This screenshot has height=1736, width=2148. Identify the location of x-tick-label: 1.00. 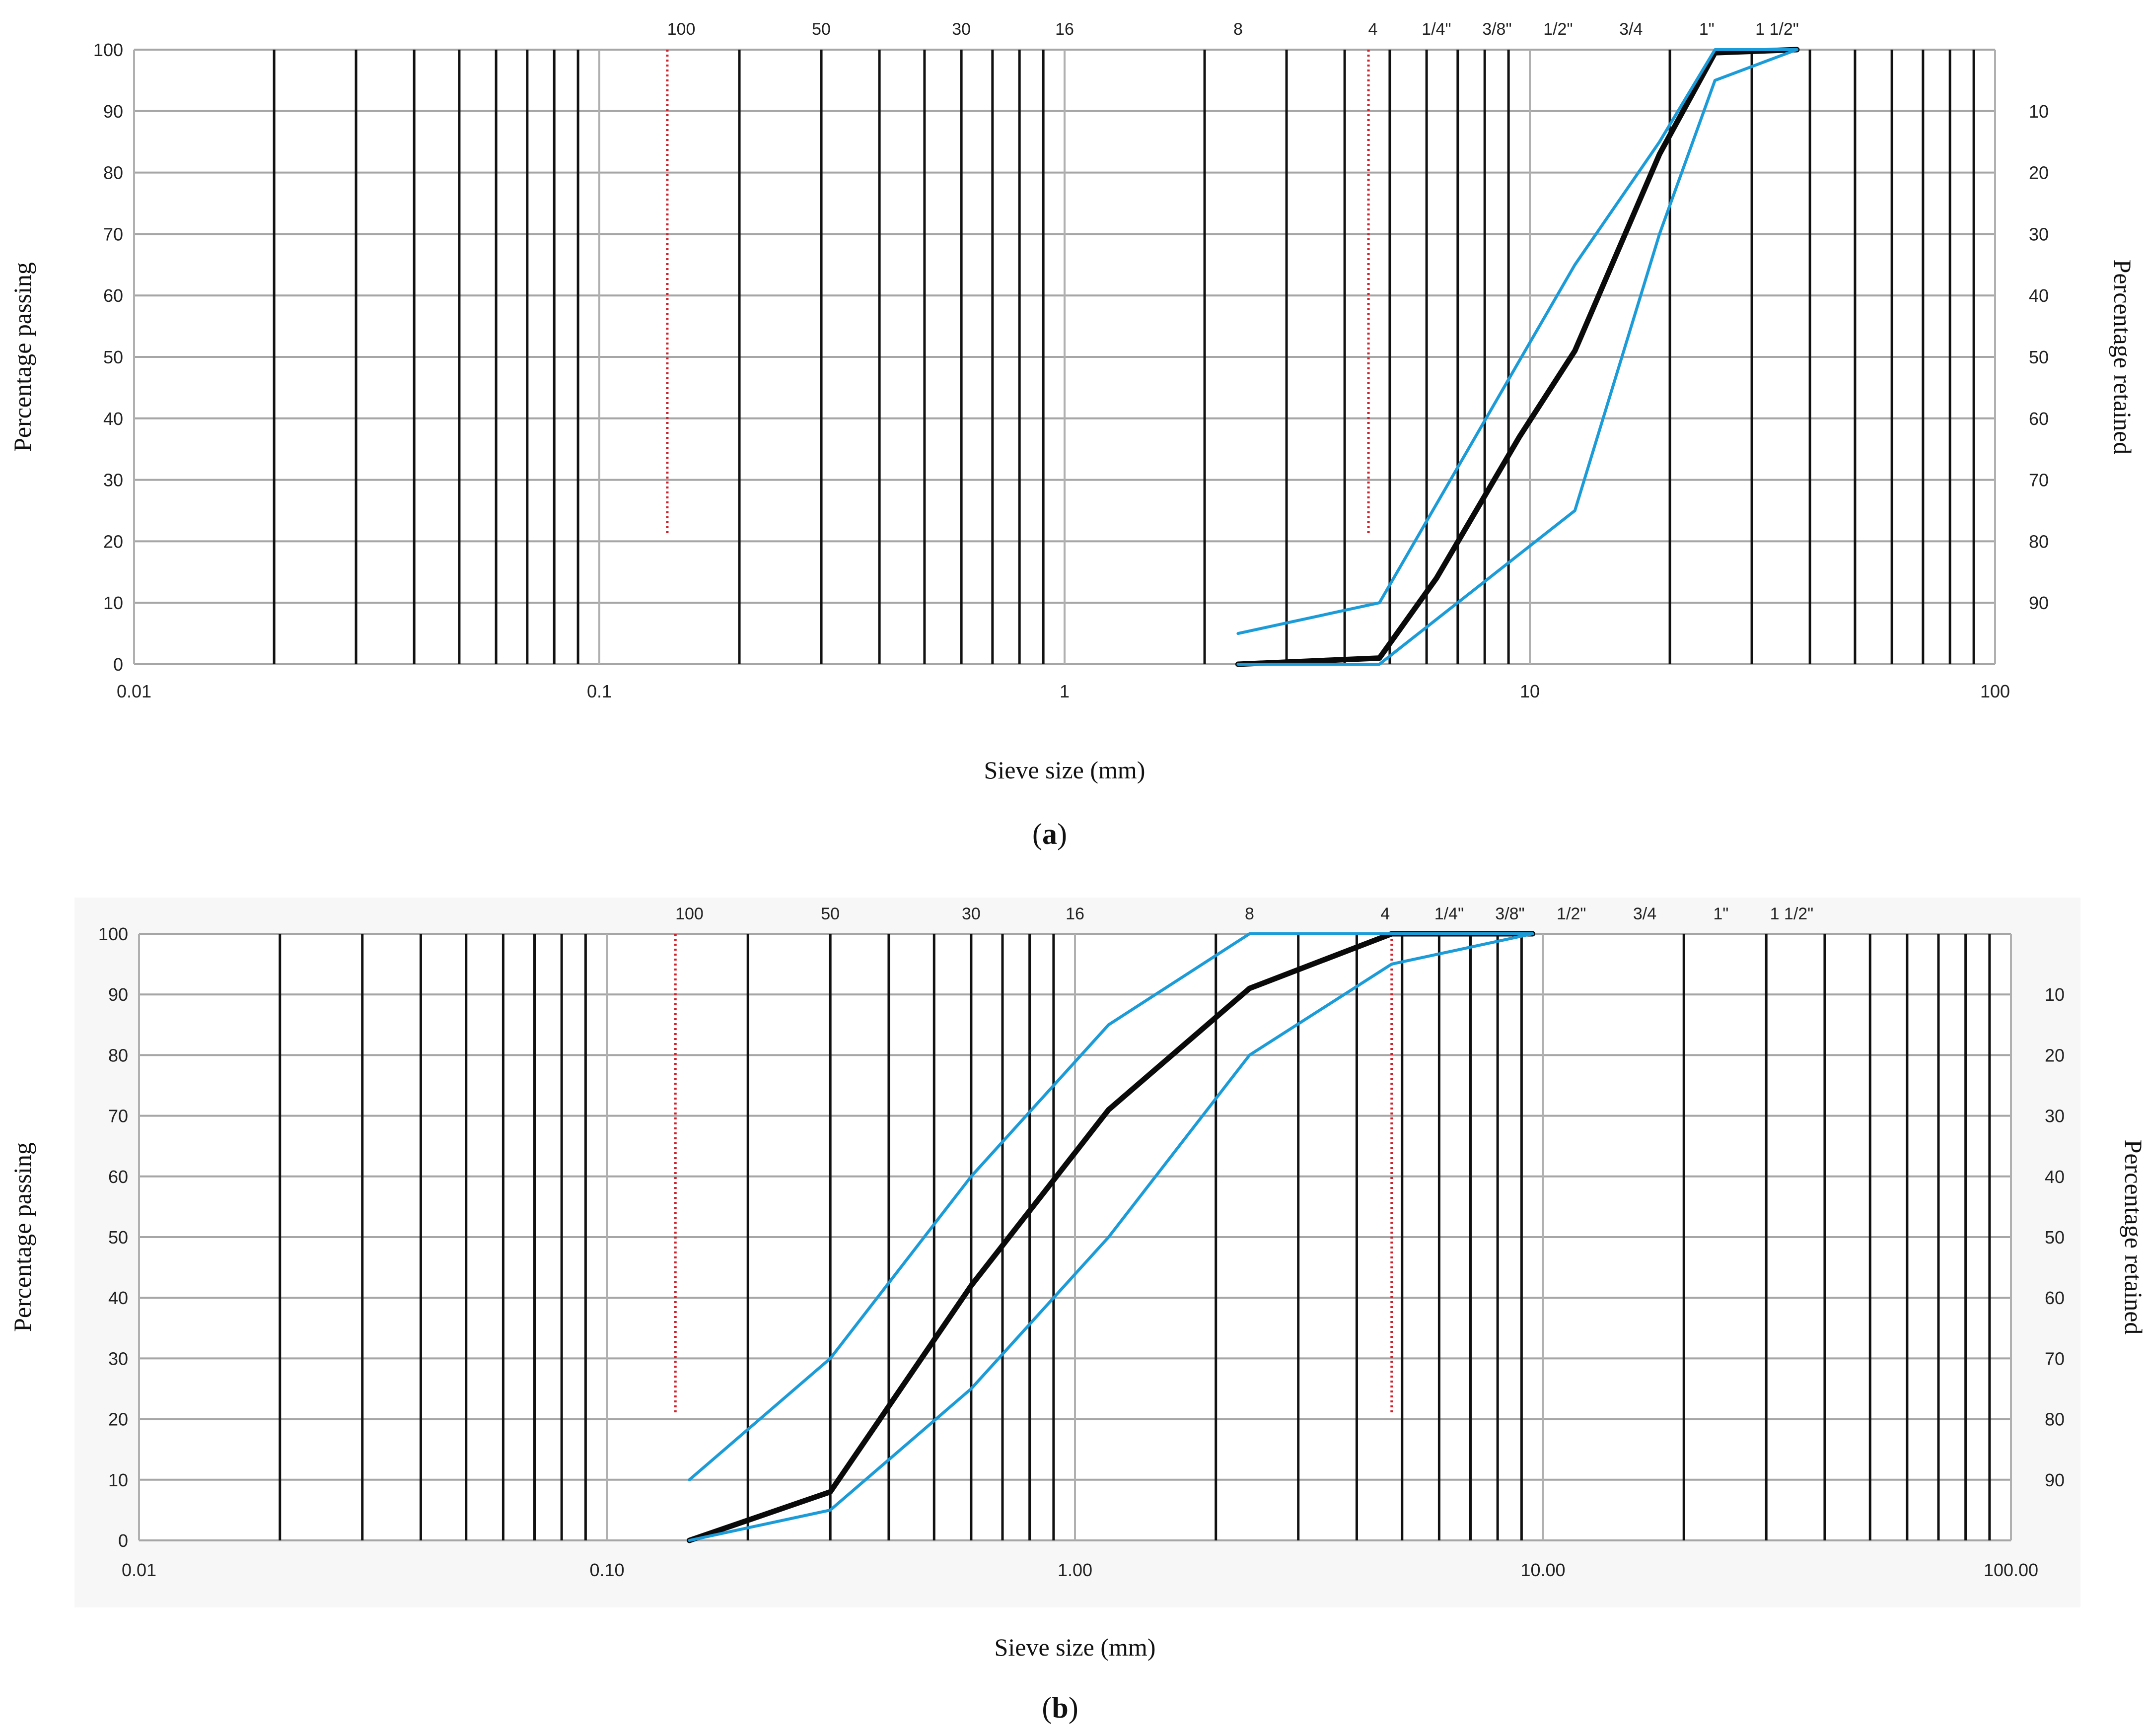
(1075, 1570).